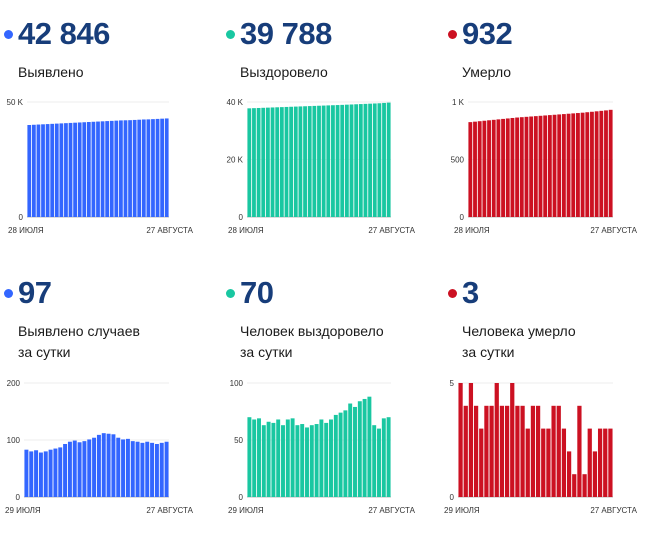 This screenshot has width=651, height=533. I want to click on bar-chart-recovered-total: 0 20 K 40 K 28 ИЮЛЯ 27 АВГУСТА, so click(321, 166).